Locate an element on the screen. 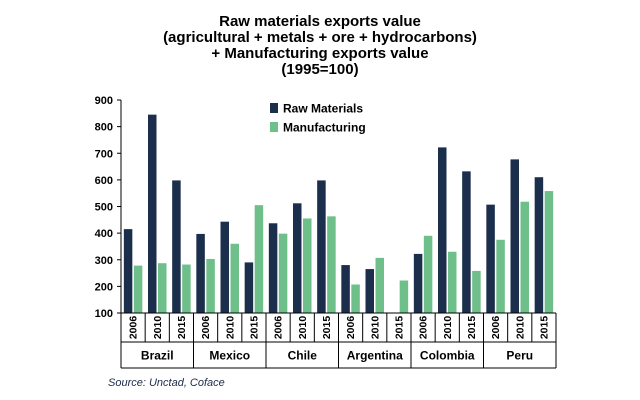 The height and width of the screenshot is (400, 640). country-label: Brazil is located at coordinates (157, 356).